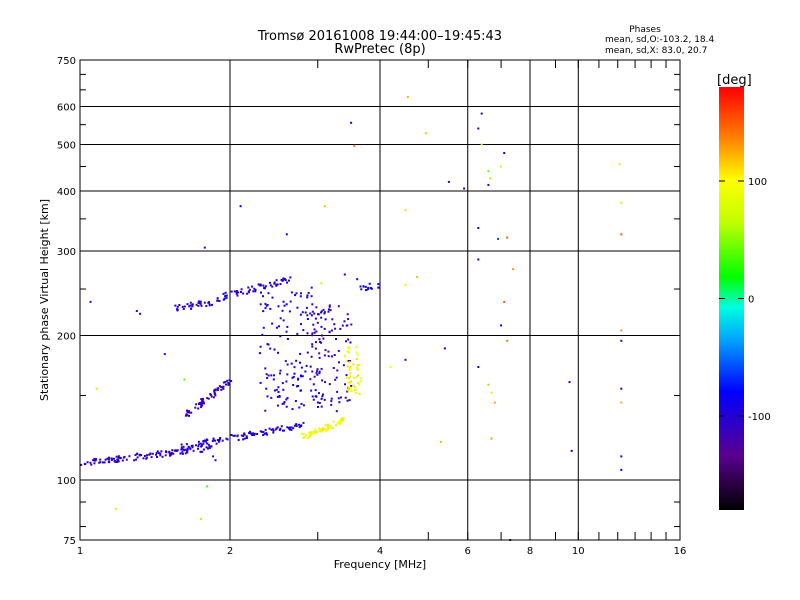 The image size is (800, 600). What do you see at coordinates (645, 30) in the screenshot?
I see `phase-stats-heading: Phases` at bounding box center [645, 30].